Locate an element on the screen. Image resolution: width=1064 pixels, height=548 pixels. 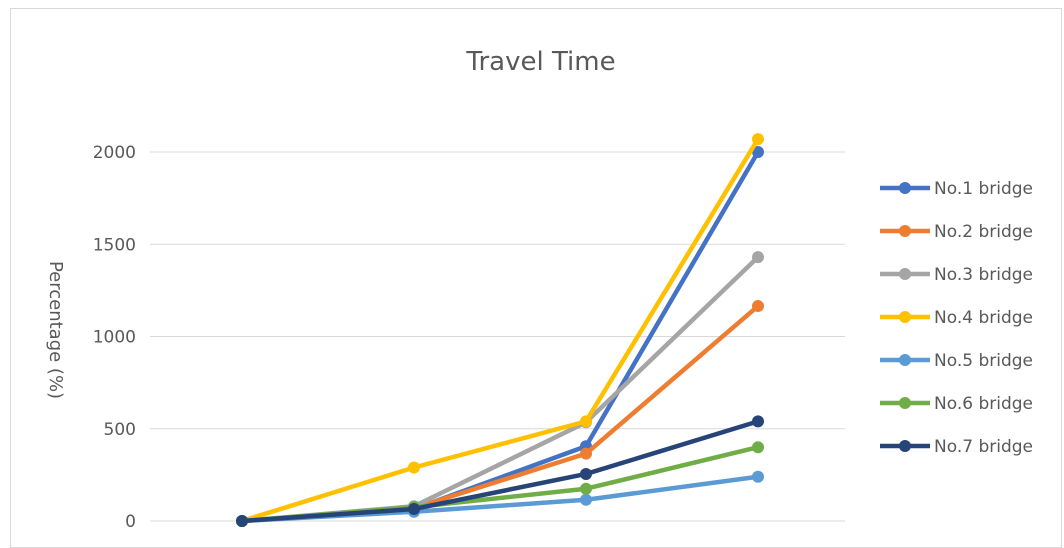
legend-entry-7: No.7 bridge is located at coordinates (956, 447).